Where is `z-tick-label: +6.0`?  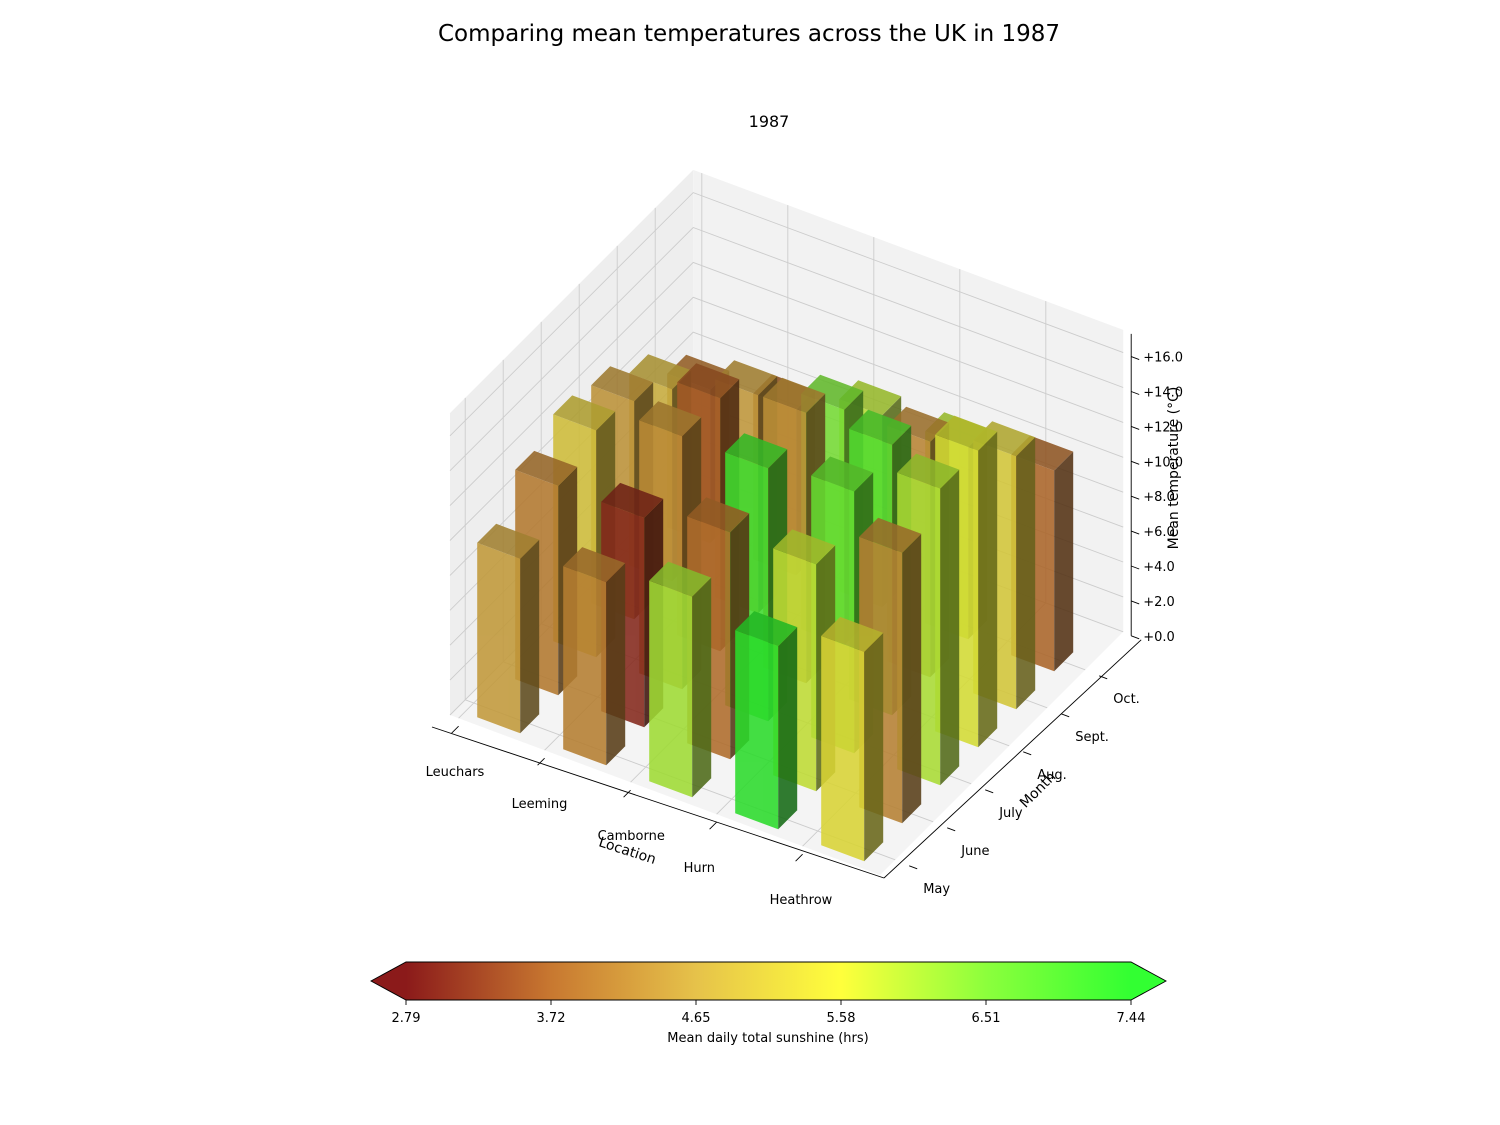 z-tick-label: +6.0 is located at coordinates (1159, 532).